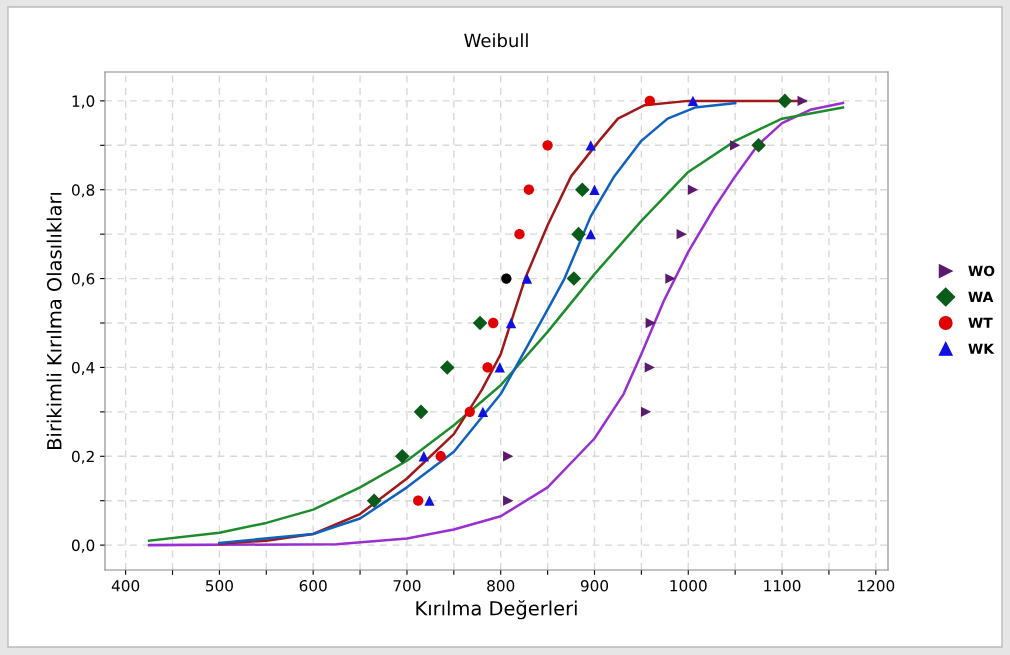  I want to click on x-tick-label: 600, so click(313, 585).